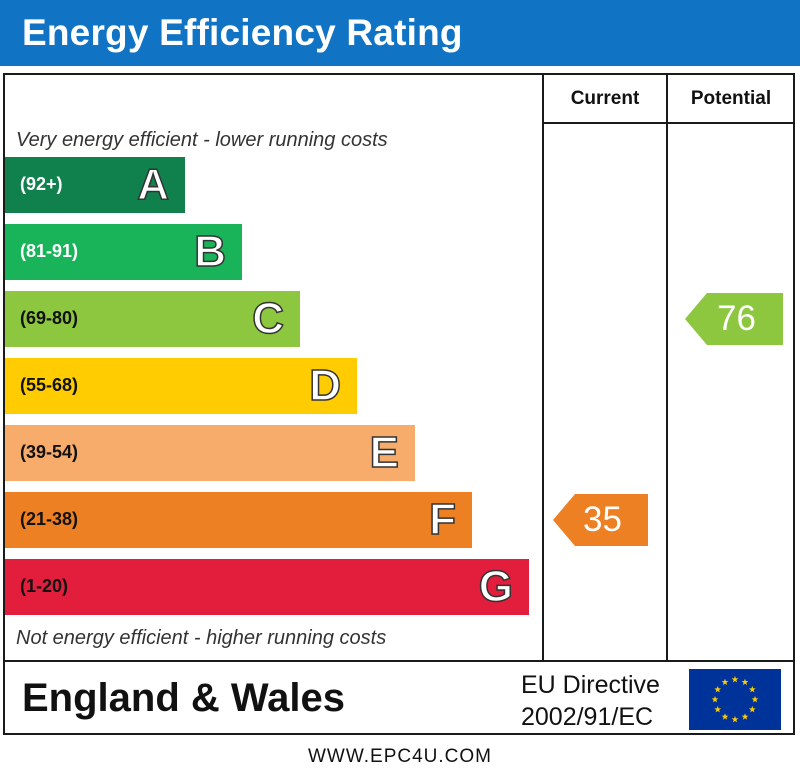 Image resolution: width=800 pixels, height=776 pixels. I want to click on rating-band-range: (81-91), so click(49, 251).